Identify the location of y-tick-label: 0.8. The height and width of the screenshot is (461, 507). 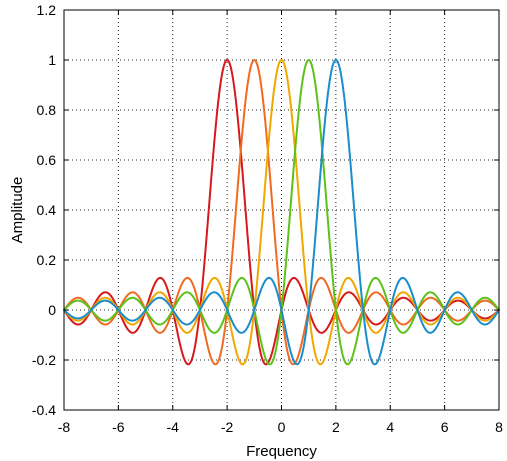
(47, 110).